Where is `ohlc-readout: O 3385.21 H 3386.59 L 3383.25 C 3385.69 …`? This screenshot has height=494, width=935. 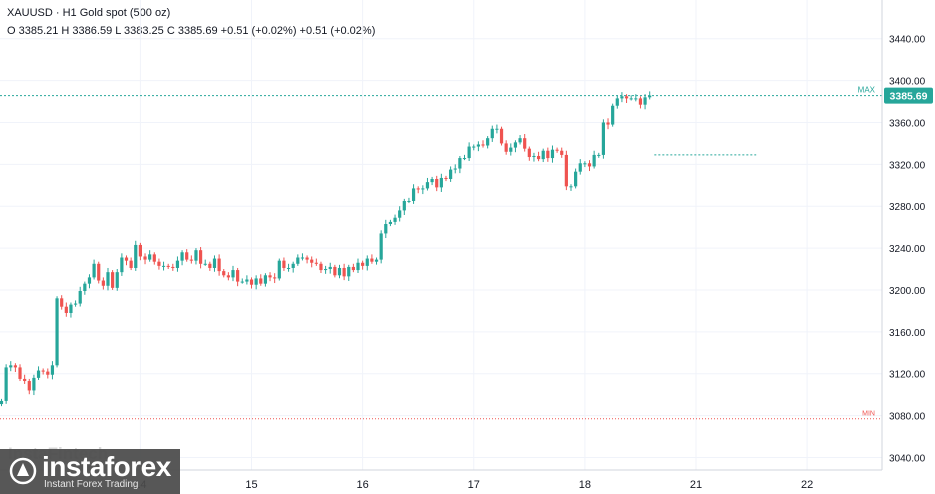 ohlc-readout: O 3385.21 H 3386.59 L 3383.25 C 3385.69 … is located at coordinates (191, 31).